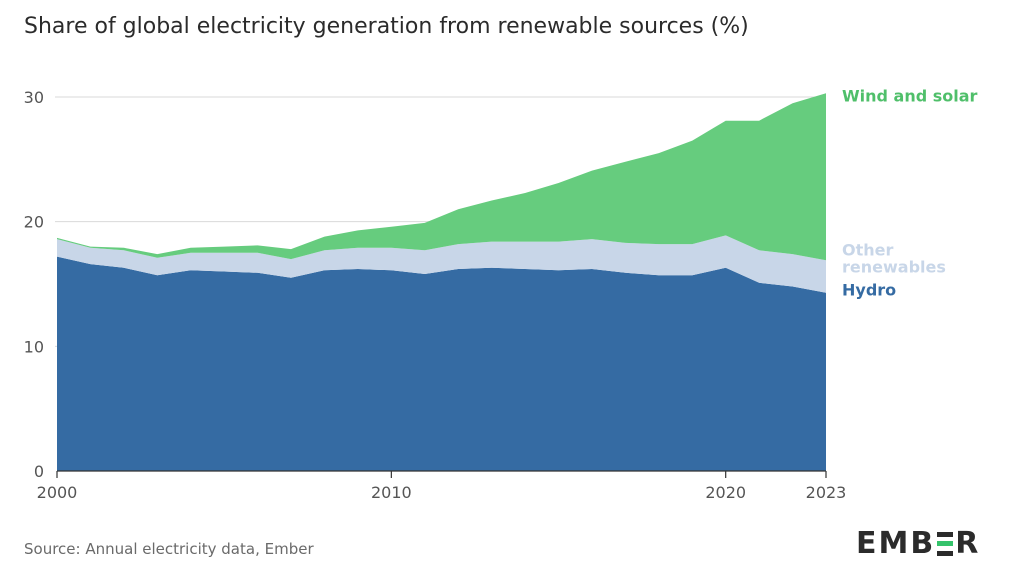 The height and width of the screenshot is (576, 1024). I want to click on area-other-renewables, so click(441, 264).